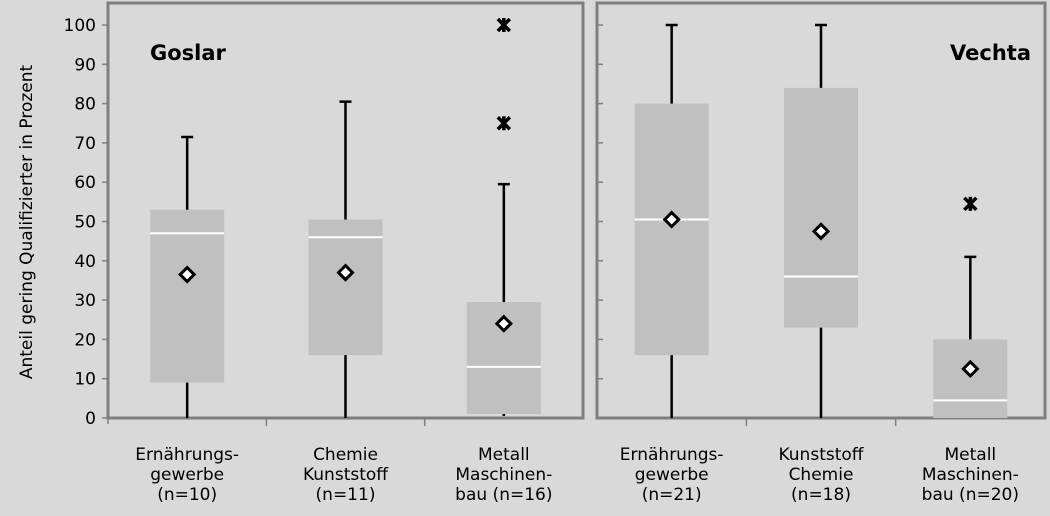 The width and height of the screenshot is (1050, 516). Describe the element at coordinates (85, 301) in the screenshot. I see `y-tick-label: 30` at that location.